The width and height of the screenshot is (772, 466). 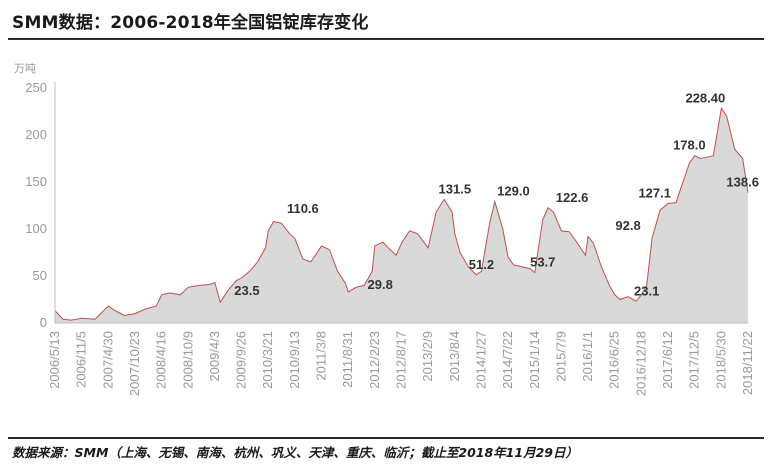 What do you see at coordinates (747, 363) in the screenshot?
I see `x-tick-label: 2018/11/22` at bounding box center [747, 363].